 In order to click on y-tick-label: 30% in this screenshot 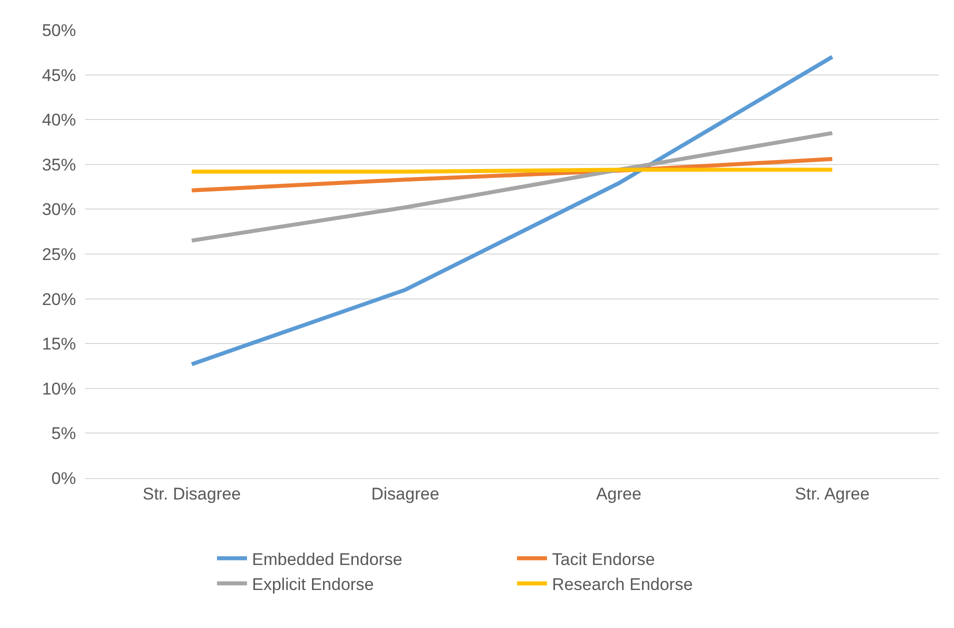, I will do `click(59, 210)`.